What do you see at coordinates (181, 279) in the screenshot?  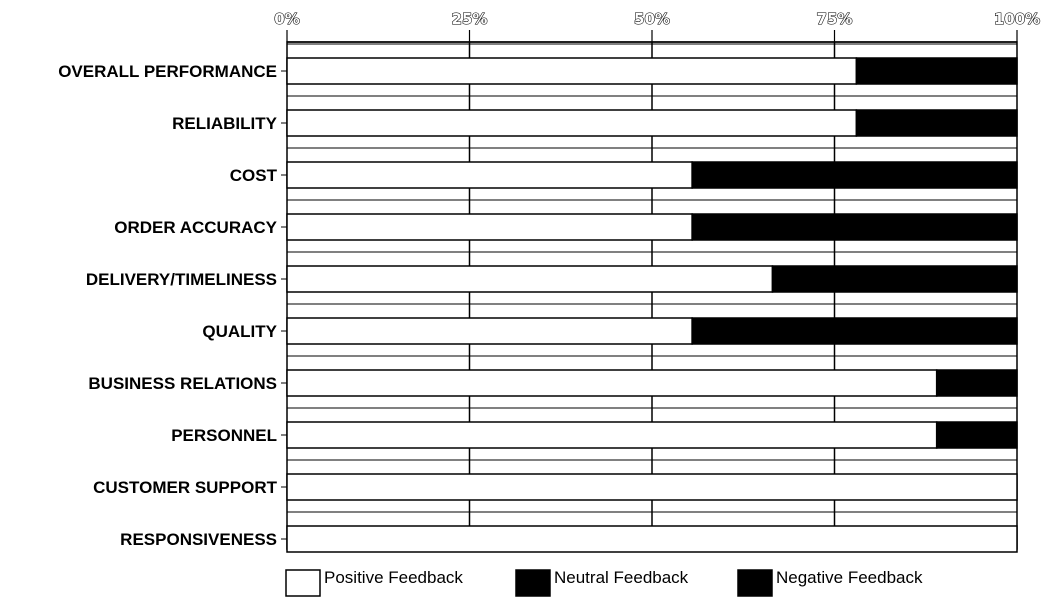 I see `category-label: DELIVERY/TIMELINESS` at bounding box center [181, 279].